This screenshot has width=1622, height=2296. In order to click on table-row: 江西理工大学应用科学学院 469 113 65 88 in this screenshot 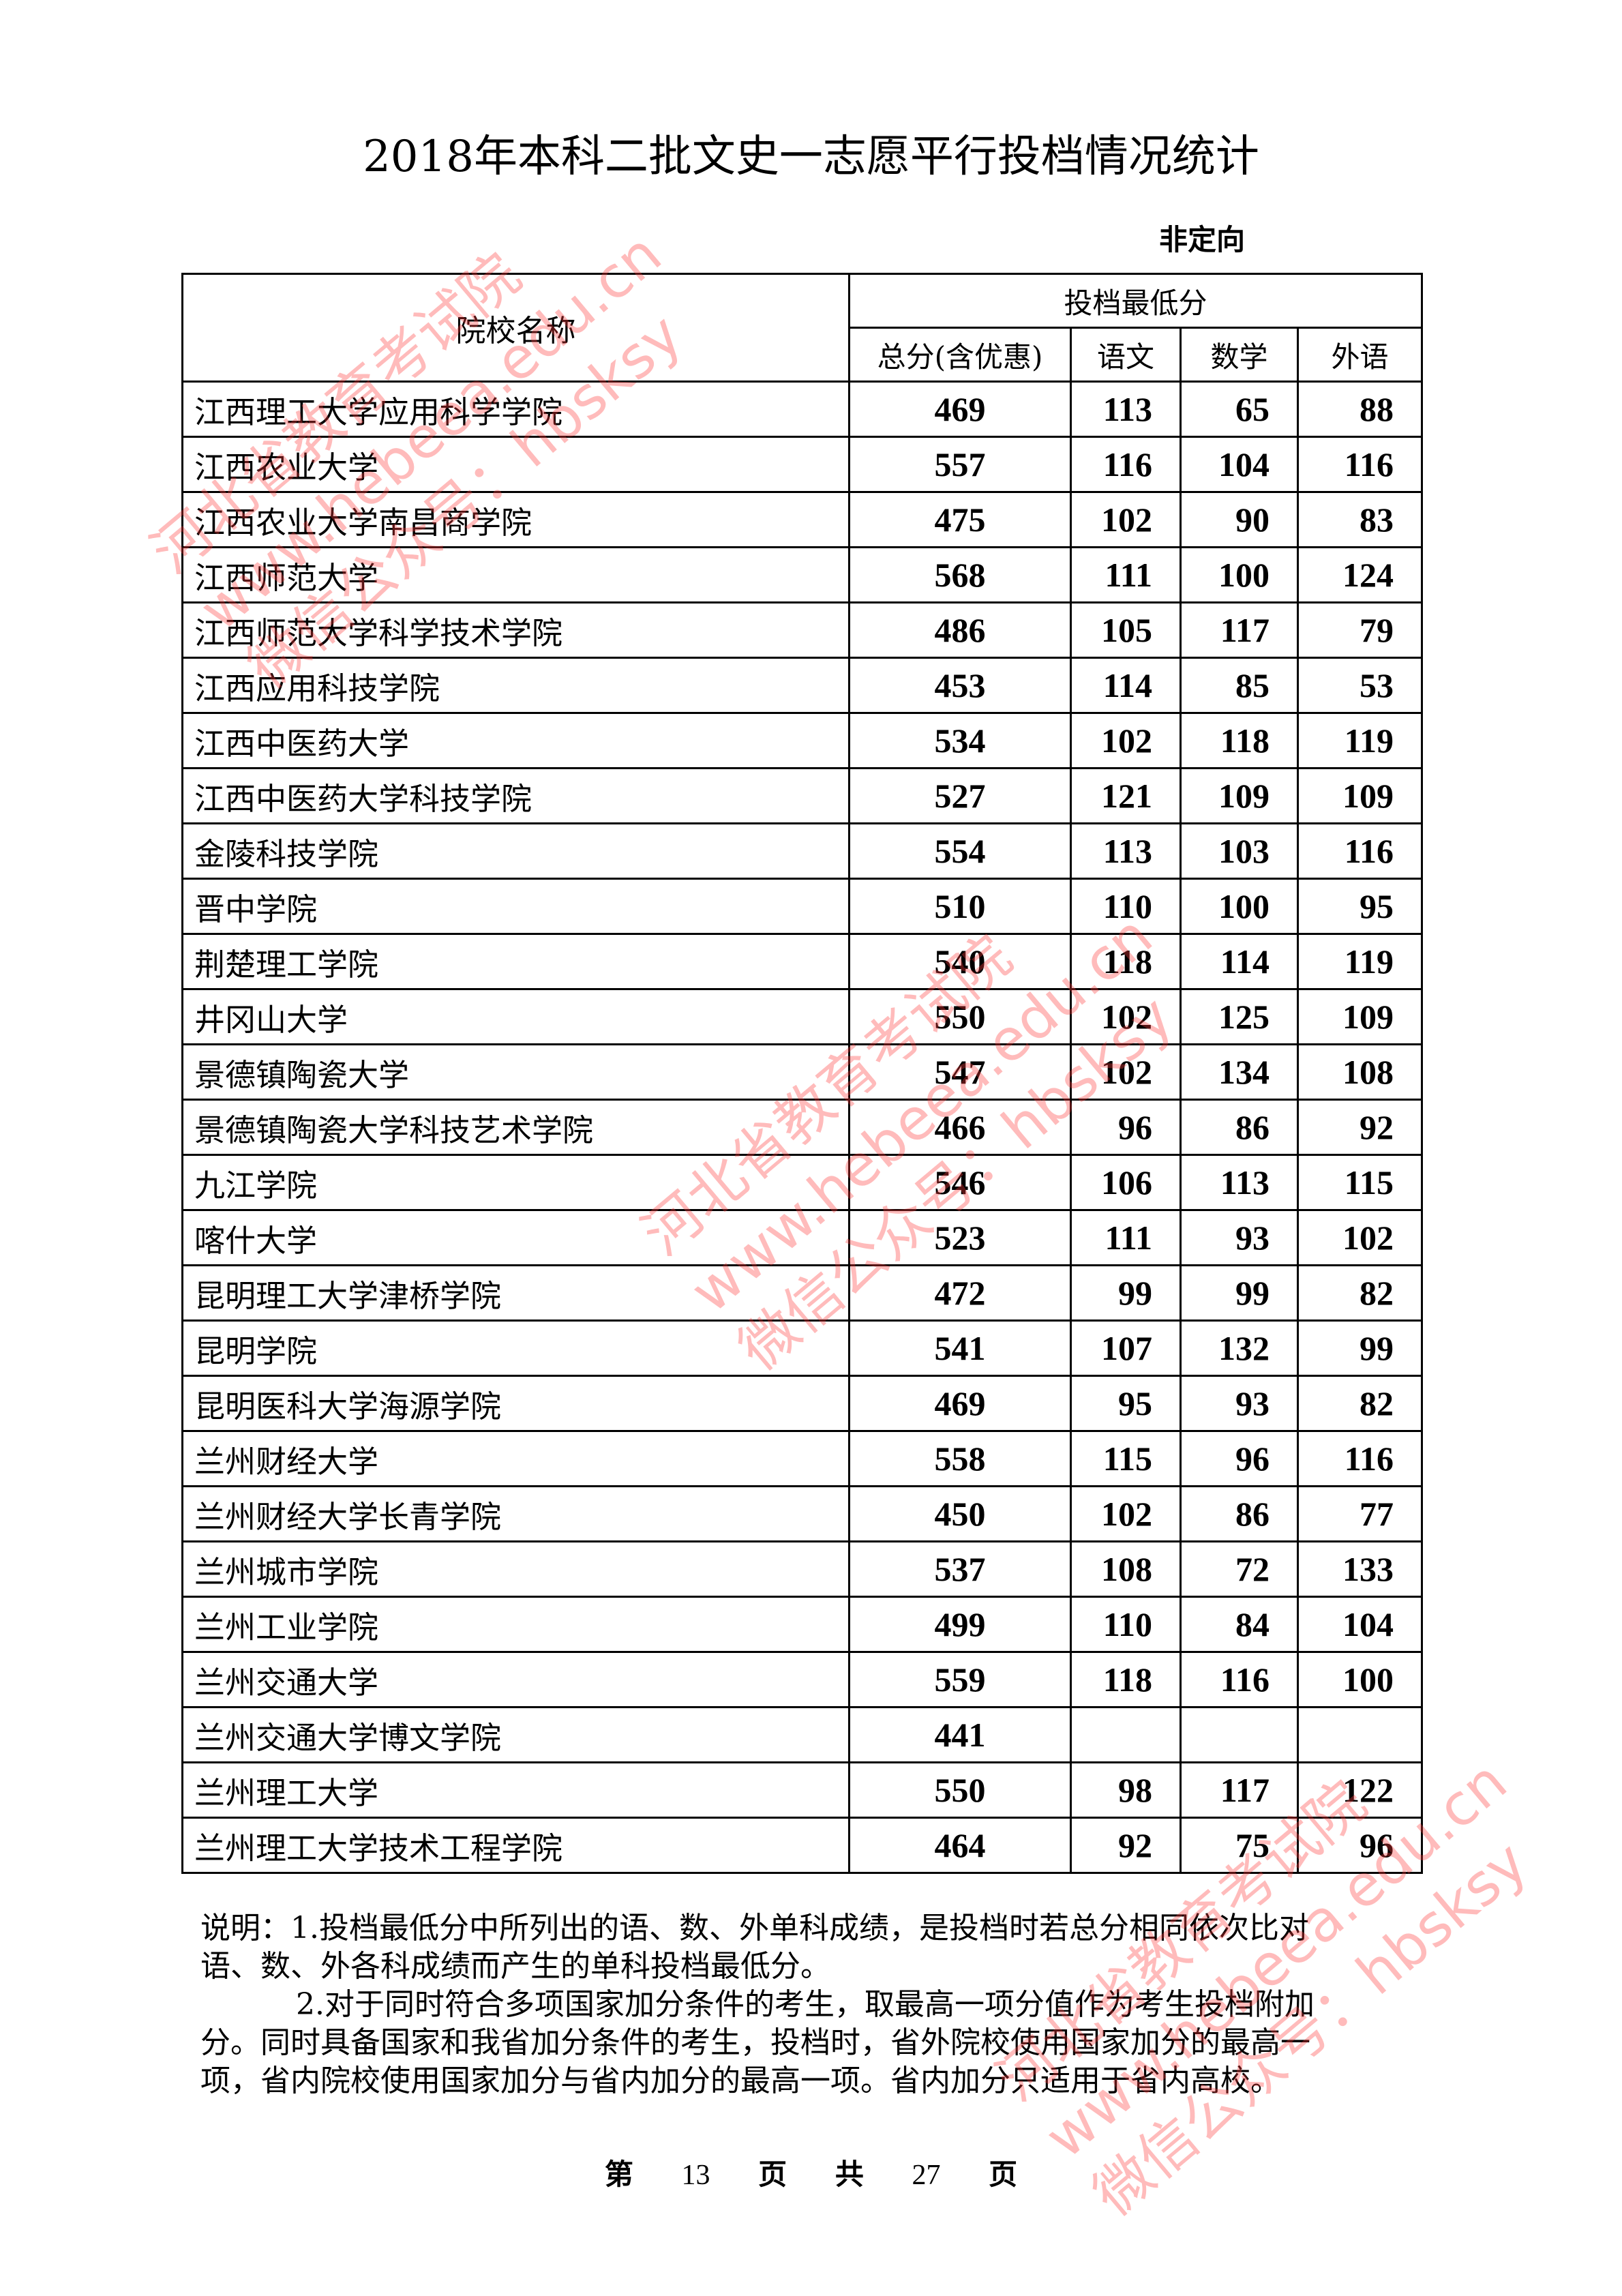, I will do `click(802, 410)`.